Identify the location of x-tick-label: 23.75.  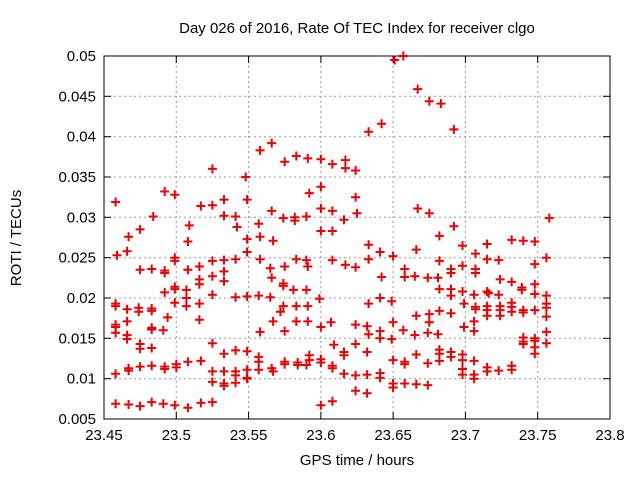
(538, 435).